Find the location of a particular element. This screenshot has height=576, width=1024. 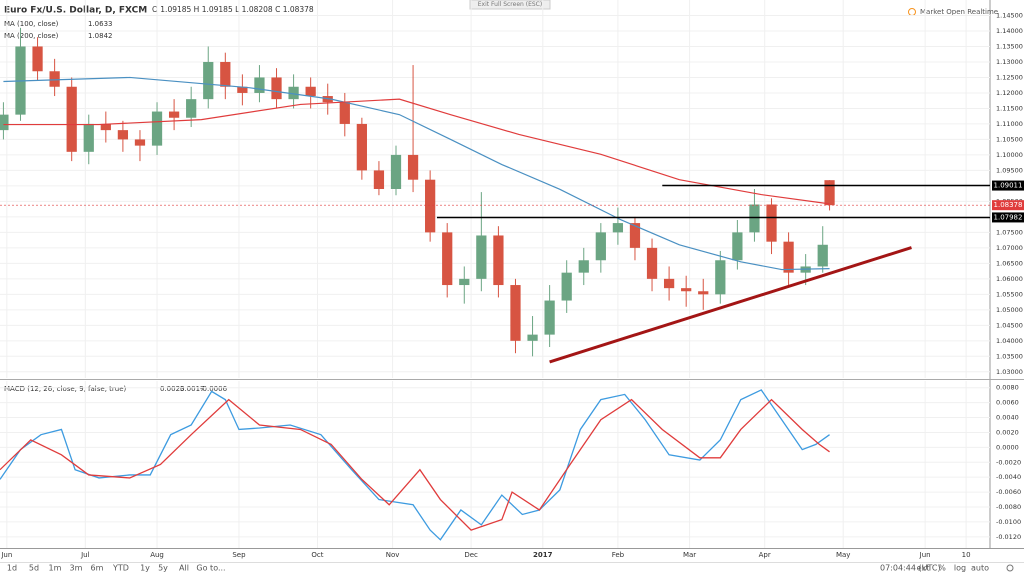

signal-value: -0.0006 is located at coordinates (214, 389).